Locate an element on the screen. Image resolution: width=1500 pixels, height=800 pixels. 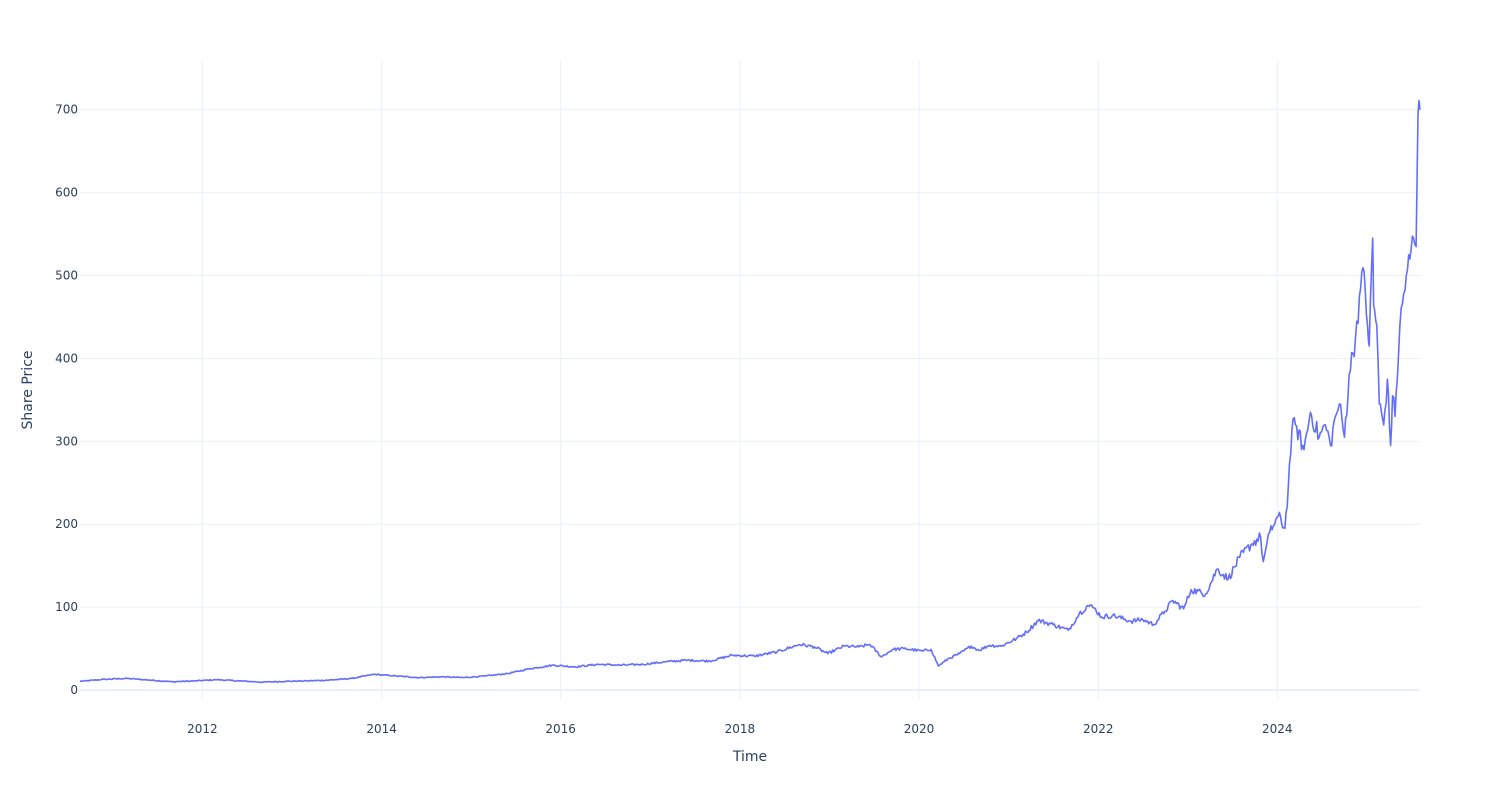
y-tick-label: 700 is located at coordinates (66, 110).